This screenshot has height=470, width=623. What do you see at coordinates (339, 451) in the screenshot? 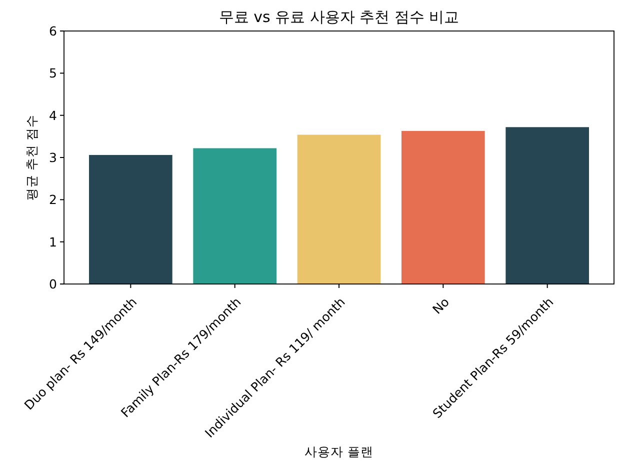
I see `x-axis-title: 사용자 플랜` at bounding box center [339, 451].